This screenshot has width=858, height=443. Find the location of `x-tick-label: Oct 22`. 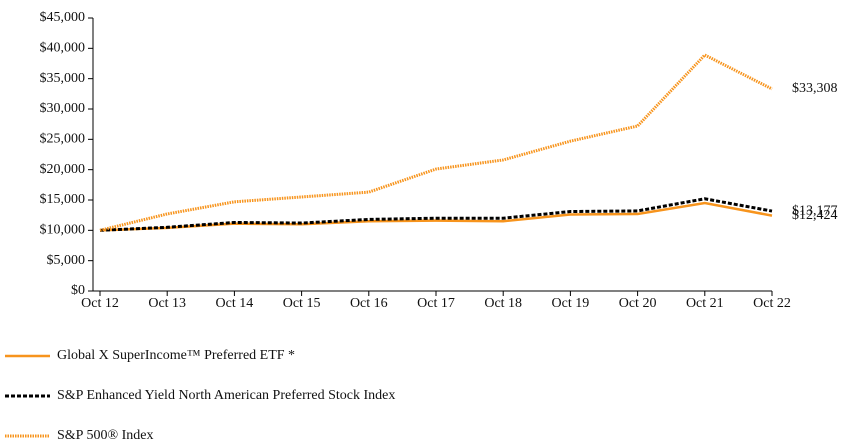

x-tick-label: Oct 22 is located at coordinates (772, 303).